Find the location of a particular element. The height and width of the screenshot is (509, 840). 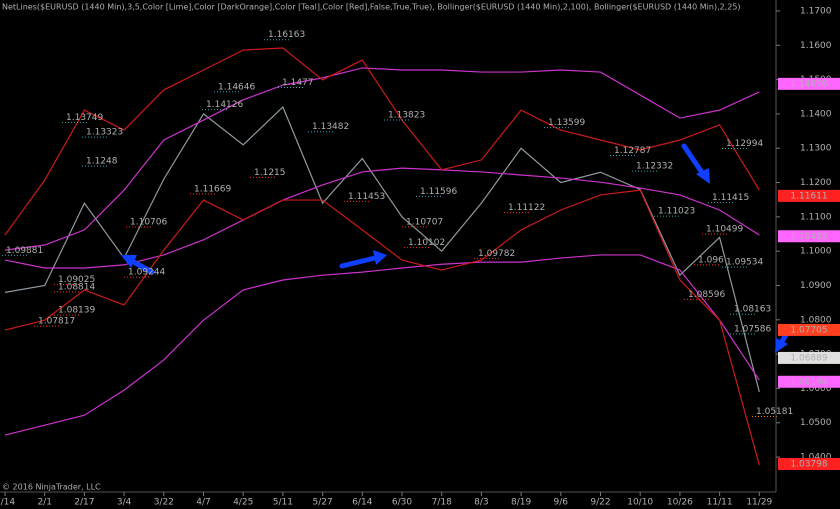

x-tick-label: 10/26 is located at coordinates (680, 503).